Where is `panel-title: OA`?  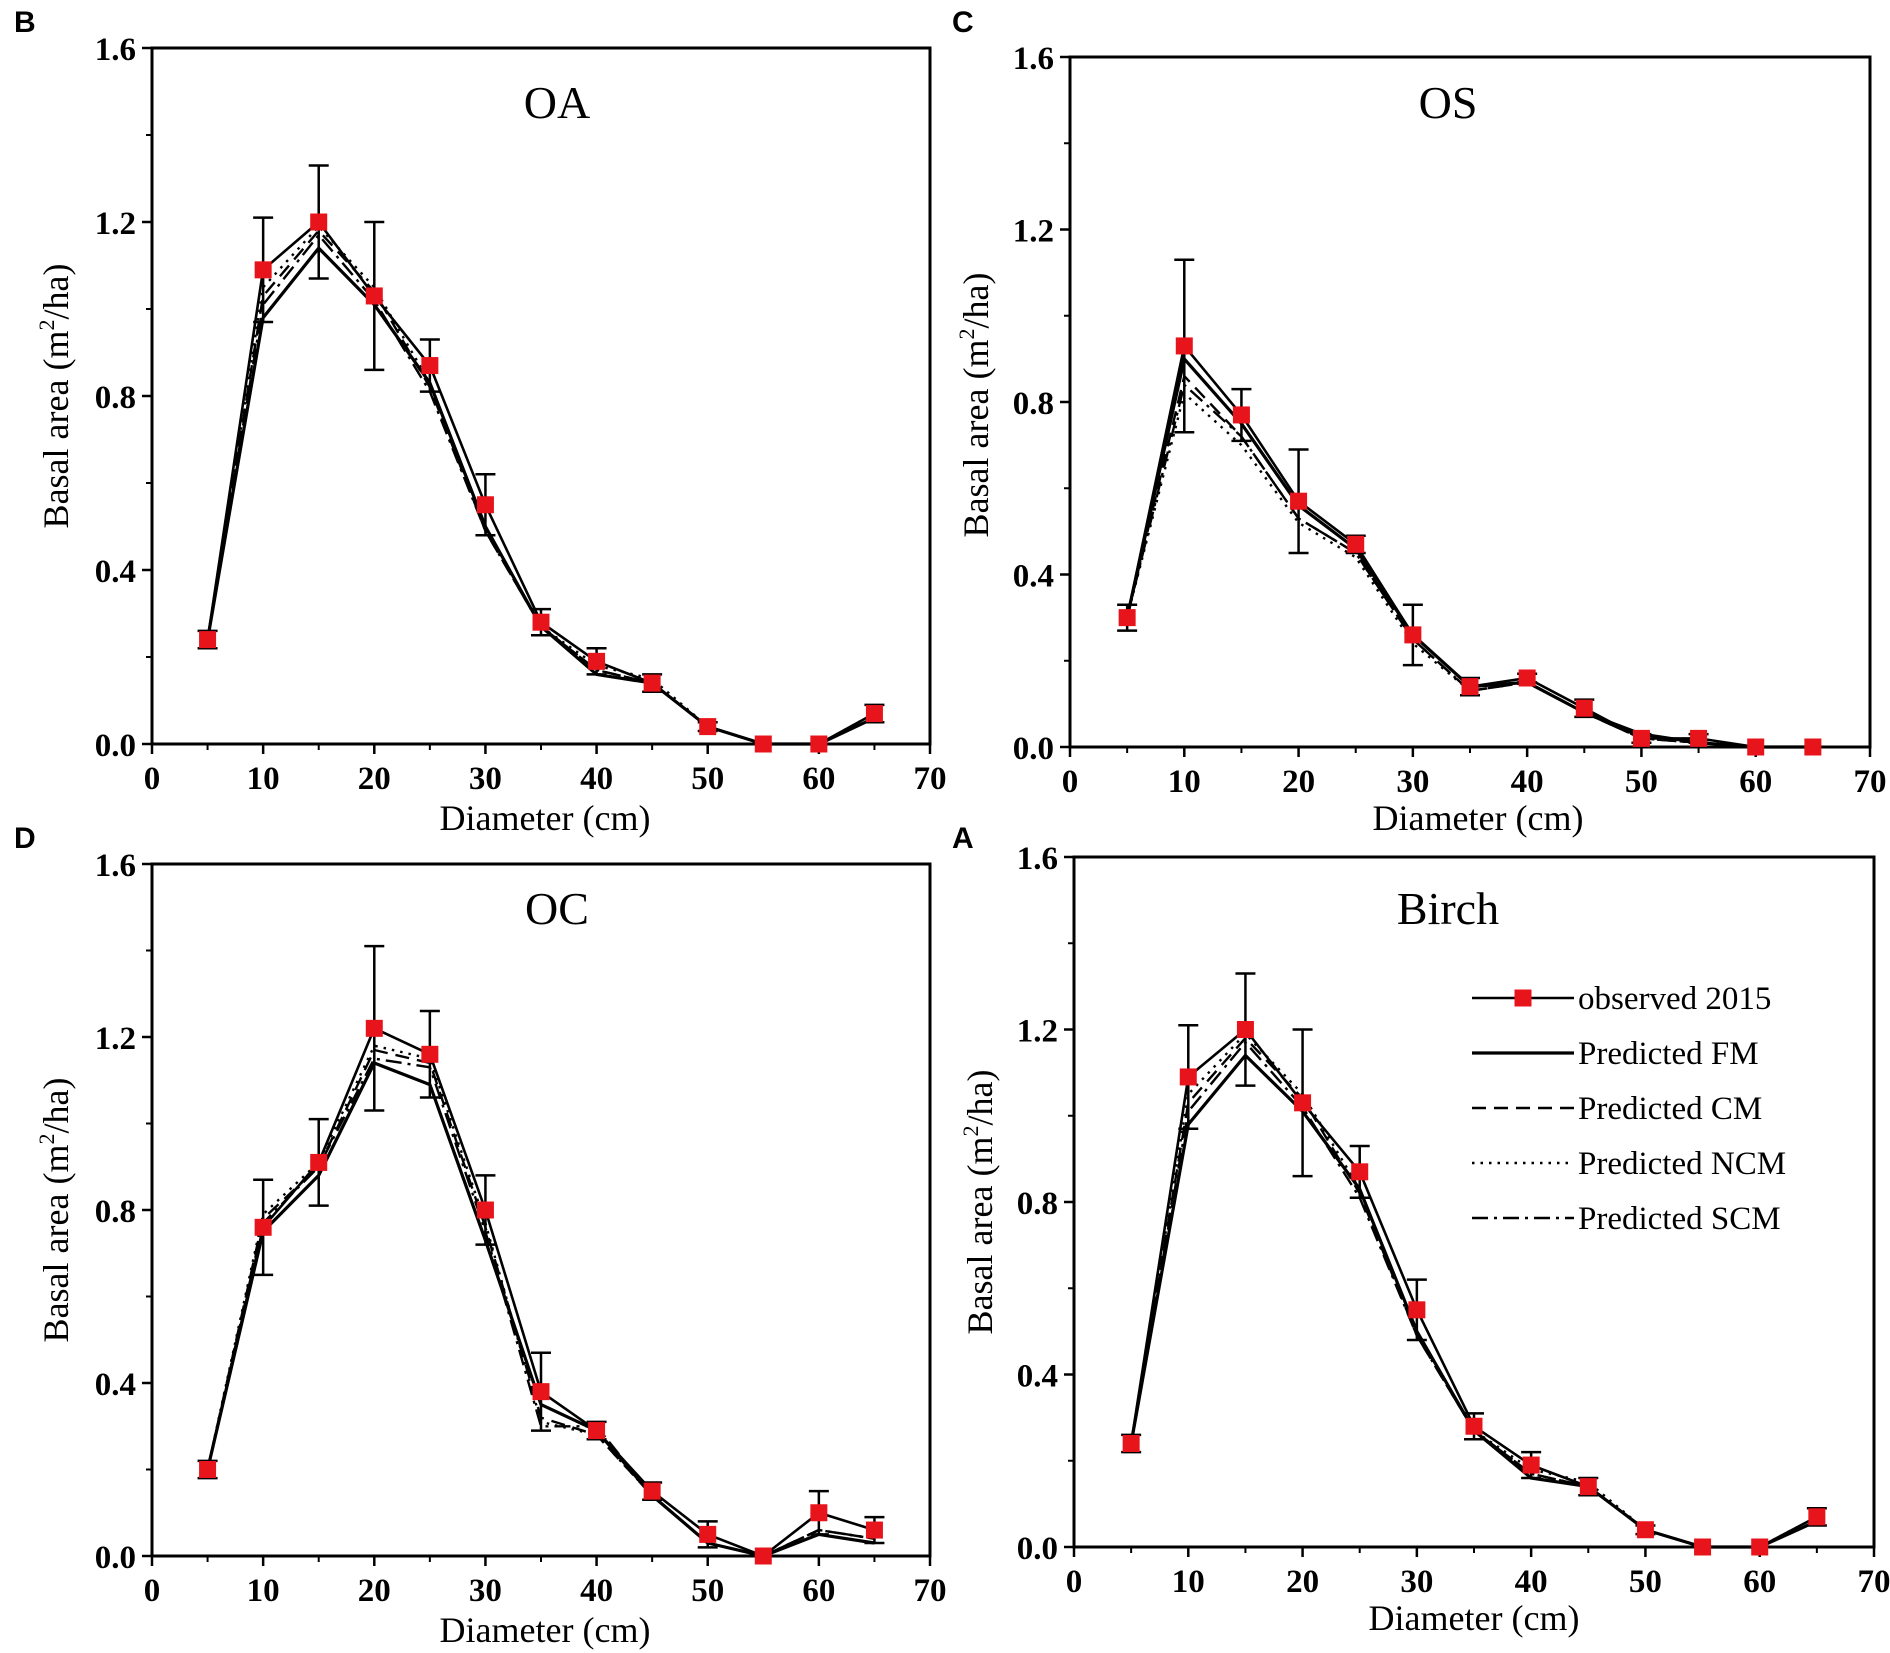 panel-title: OA is located at coordinates (557, 102).